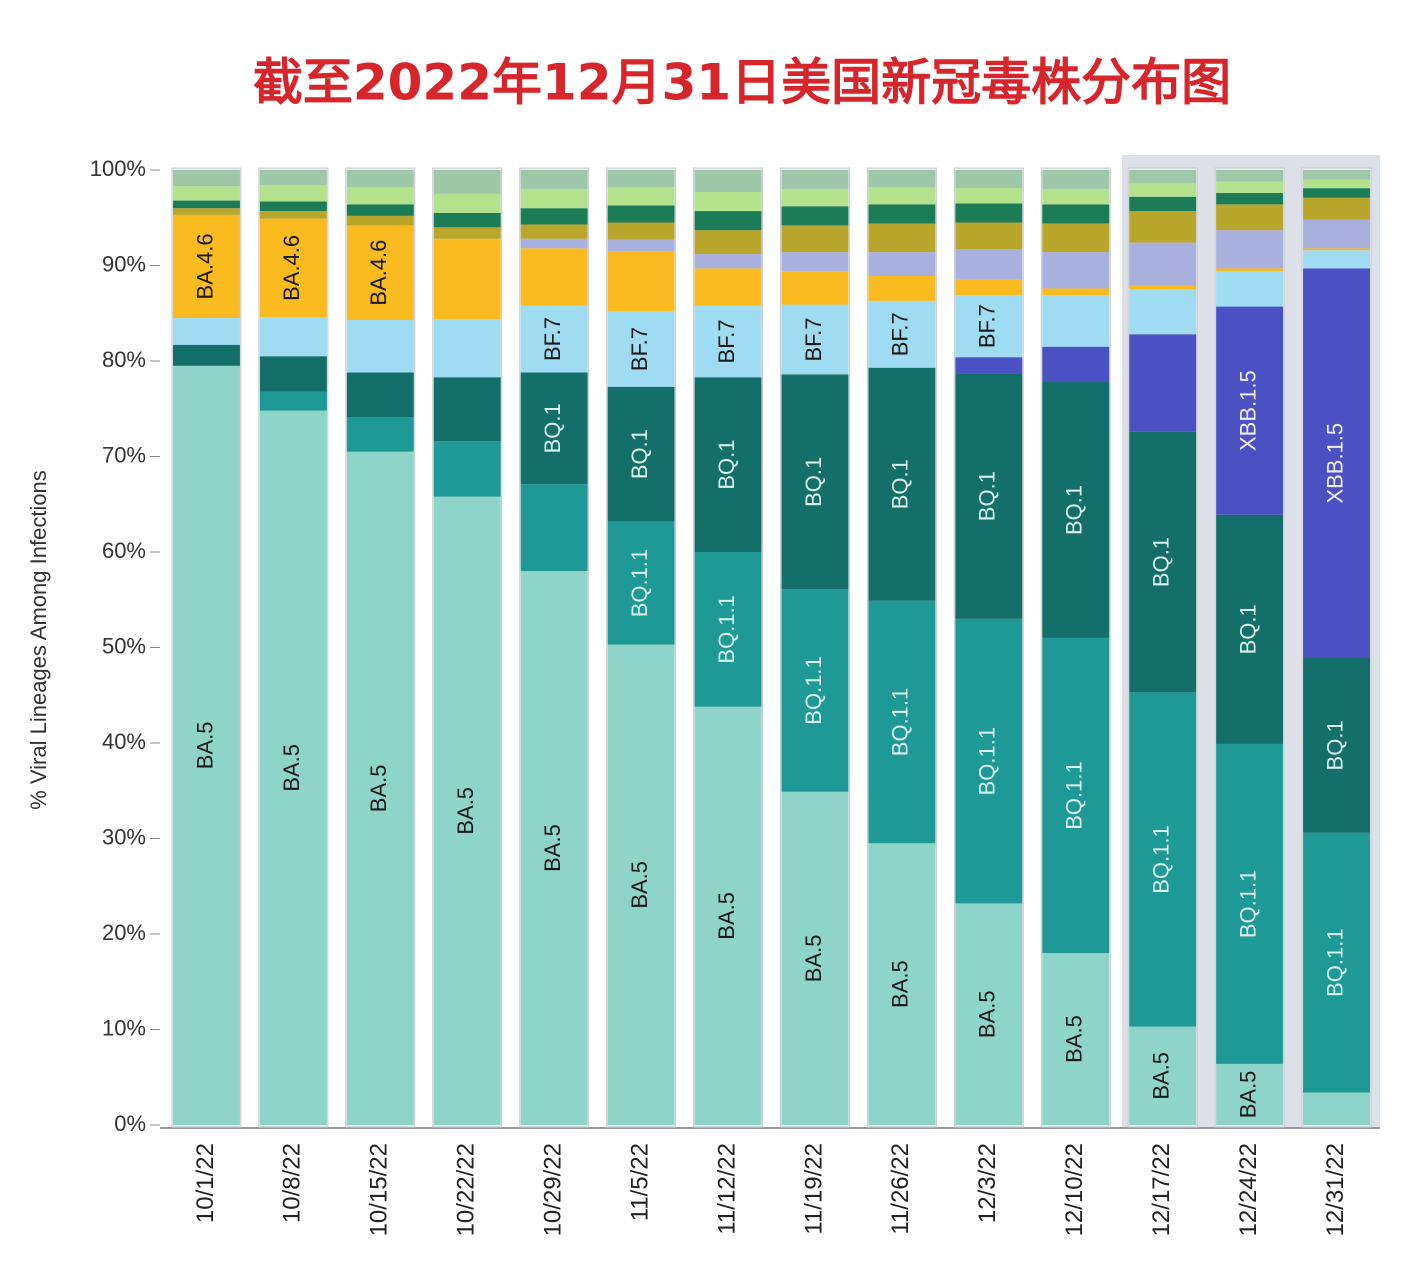  What do you see at coordinates (726, 1189) in the screenshot?
I see `x-tick-label: 11/12/22` at bounding box center [726, 1189].